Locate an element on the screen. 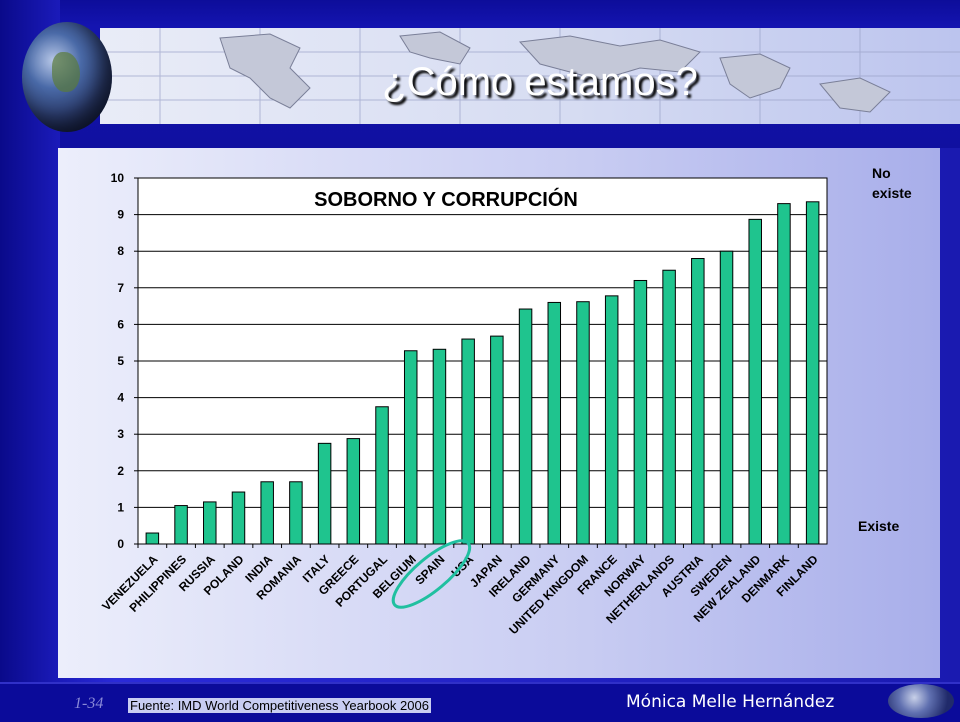  bar-new-zealand is located at coordinates (755, 381).